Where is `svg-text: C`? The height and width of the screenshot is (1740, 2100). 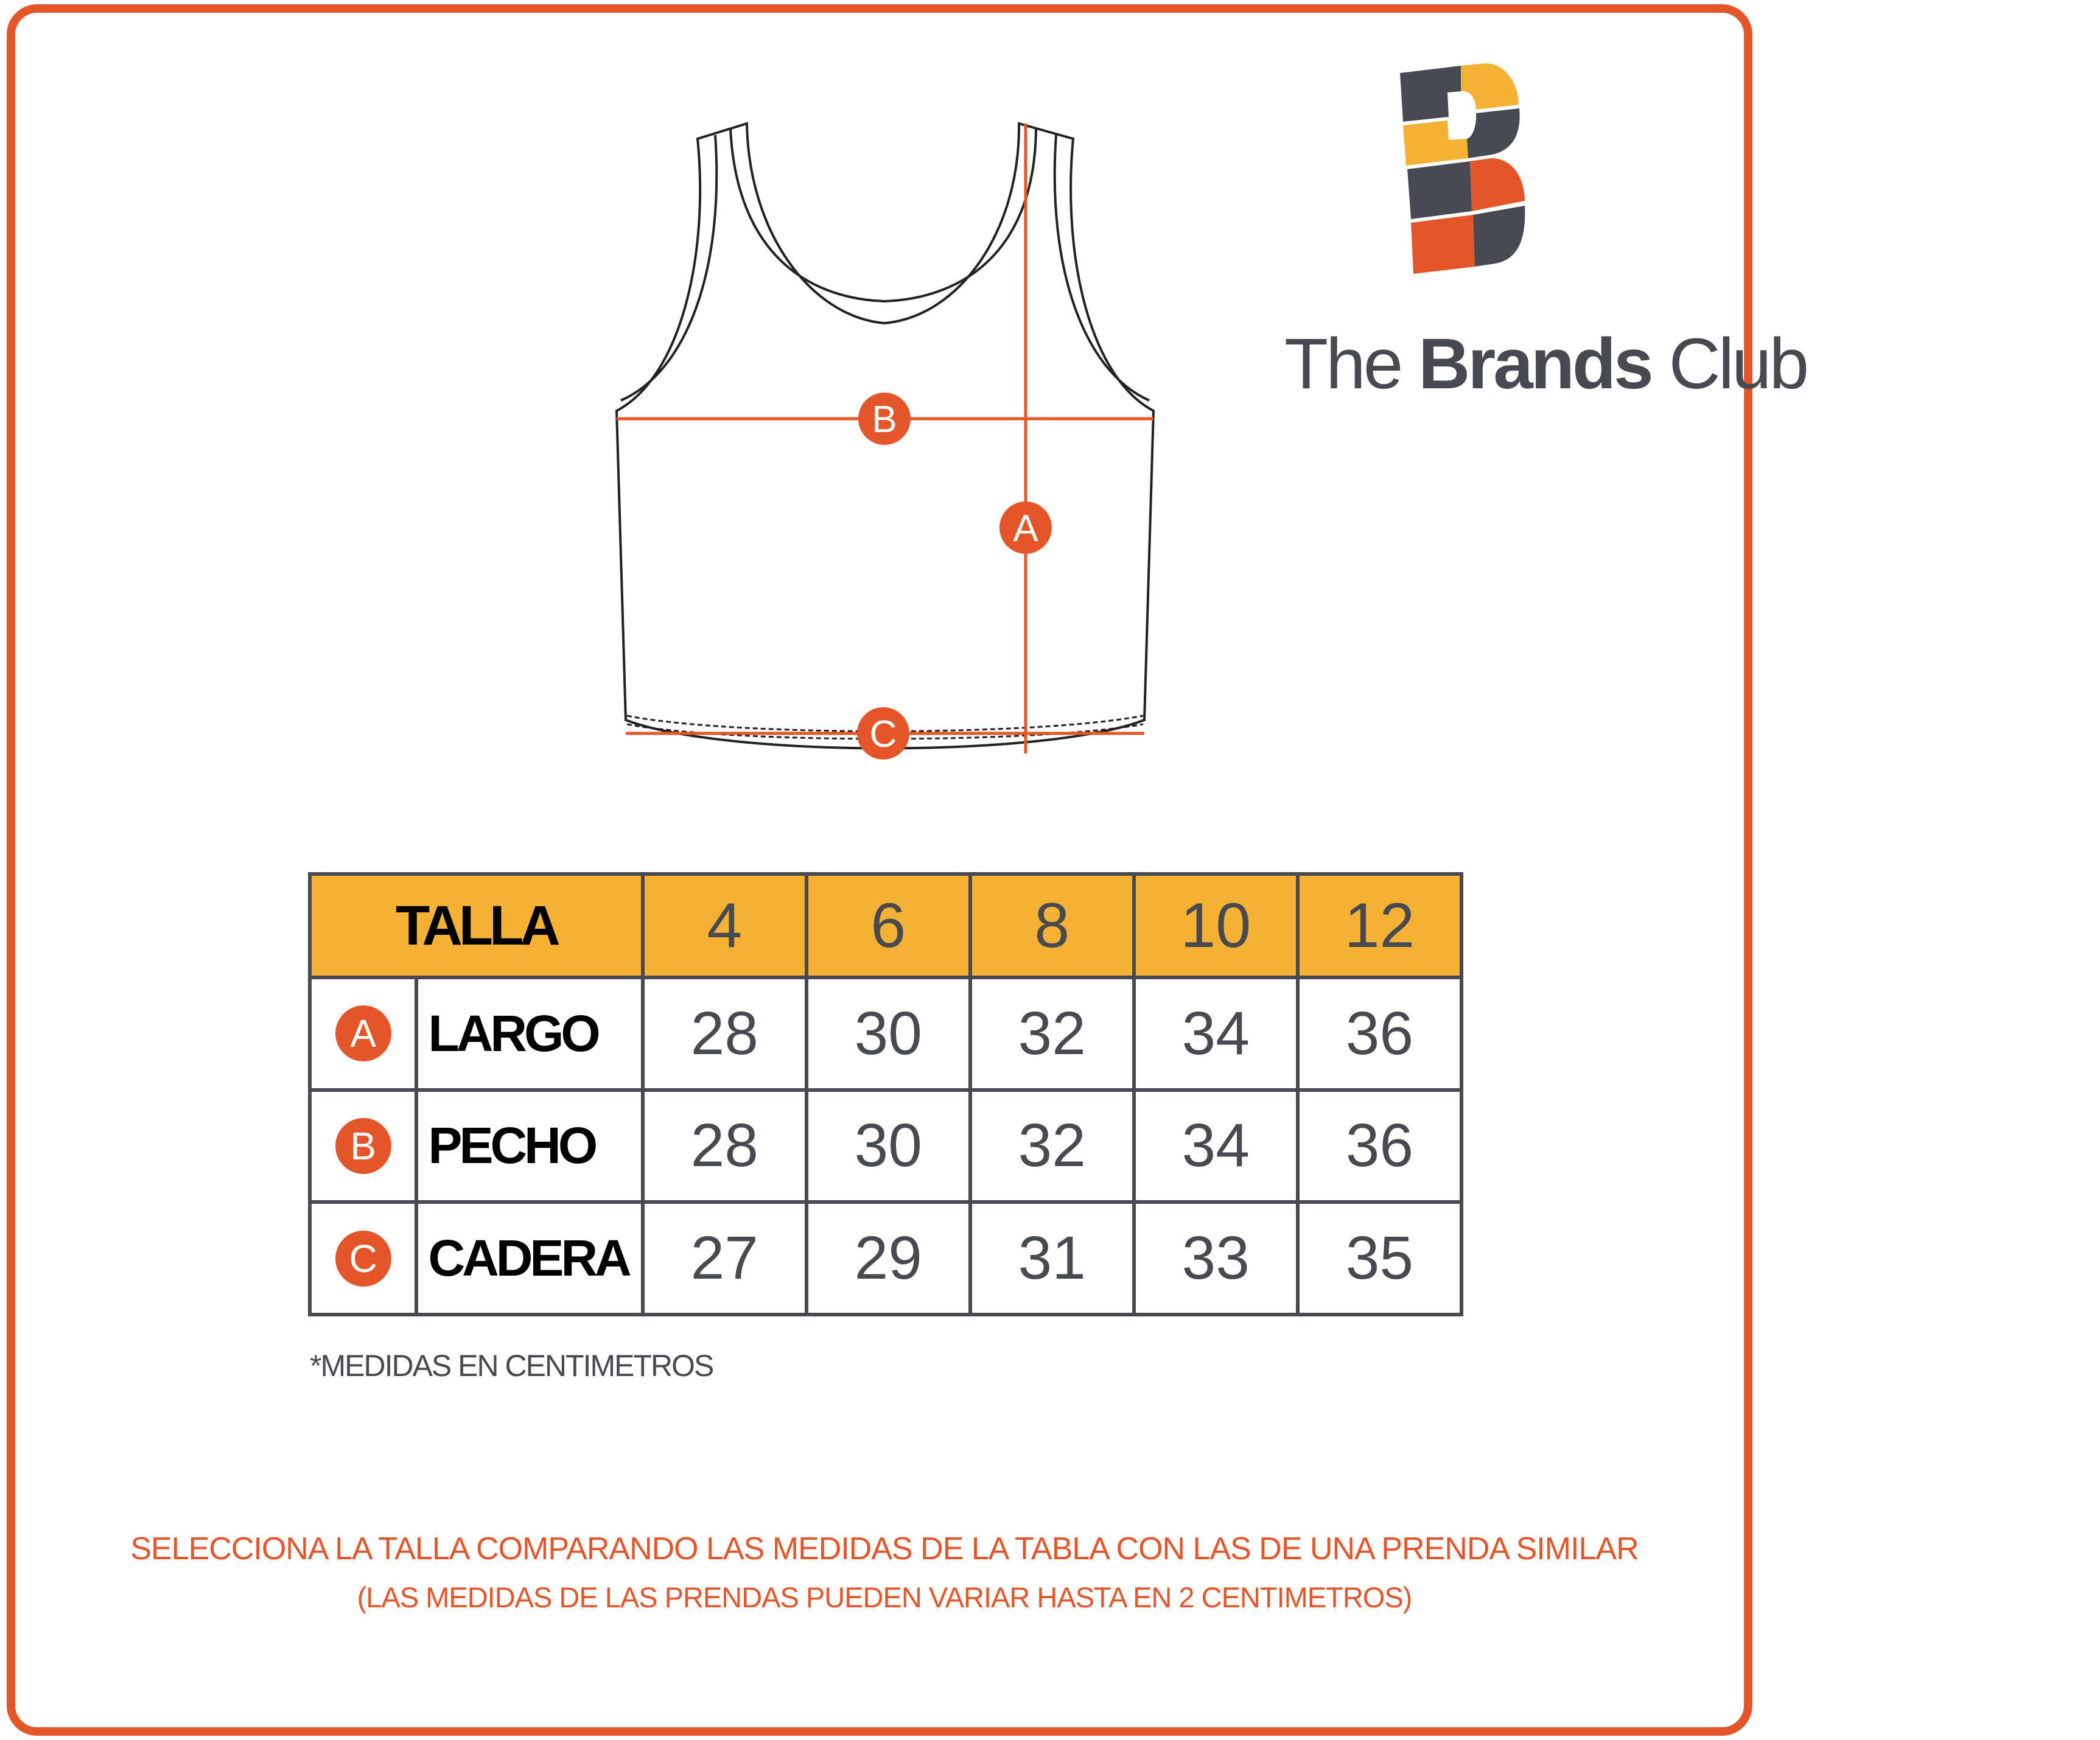 svg-text: C is located at coordinates (883, 734).